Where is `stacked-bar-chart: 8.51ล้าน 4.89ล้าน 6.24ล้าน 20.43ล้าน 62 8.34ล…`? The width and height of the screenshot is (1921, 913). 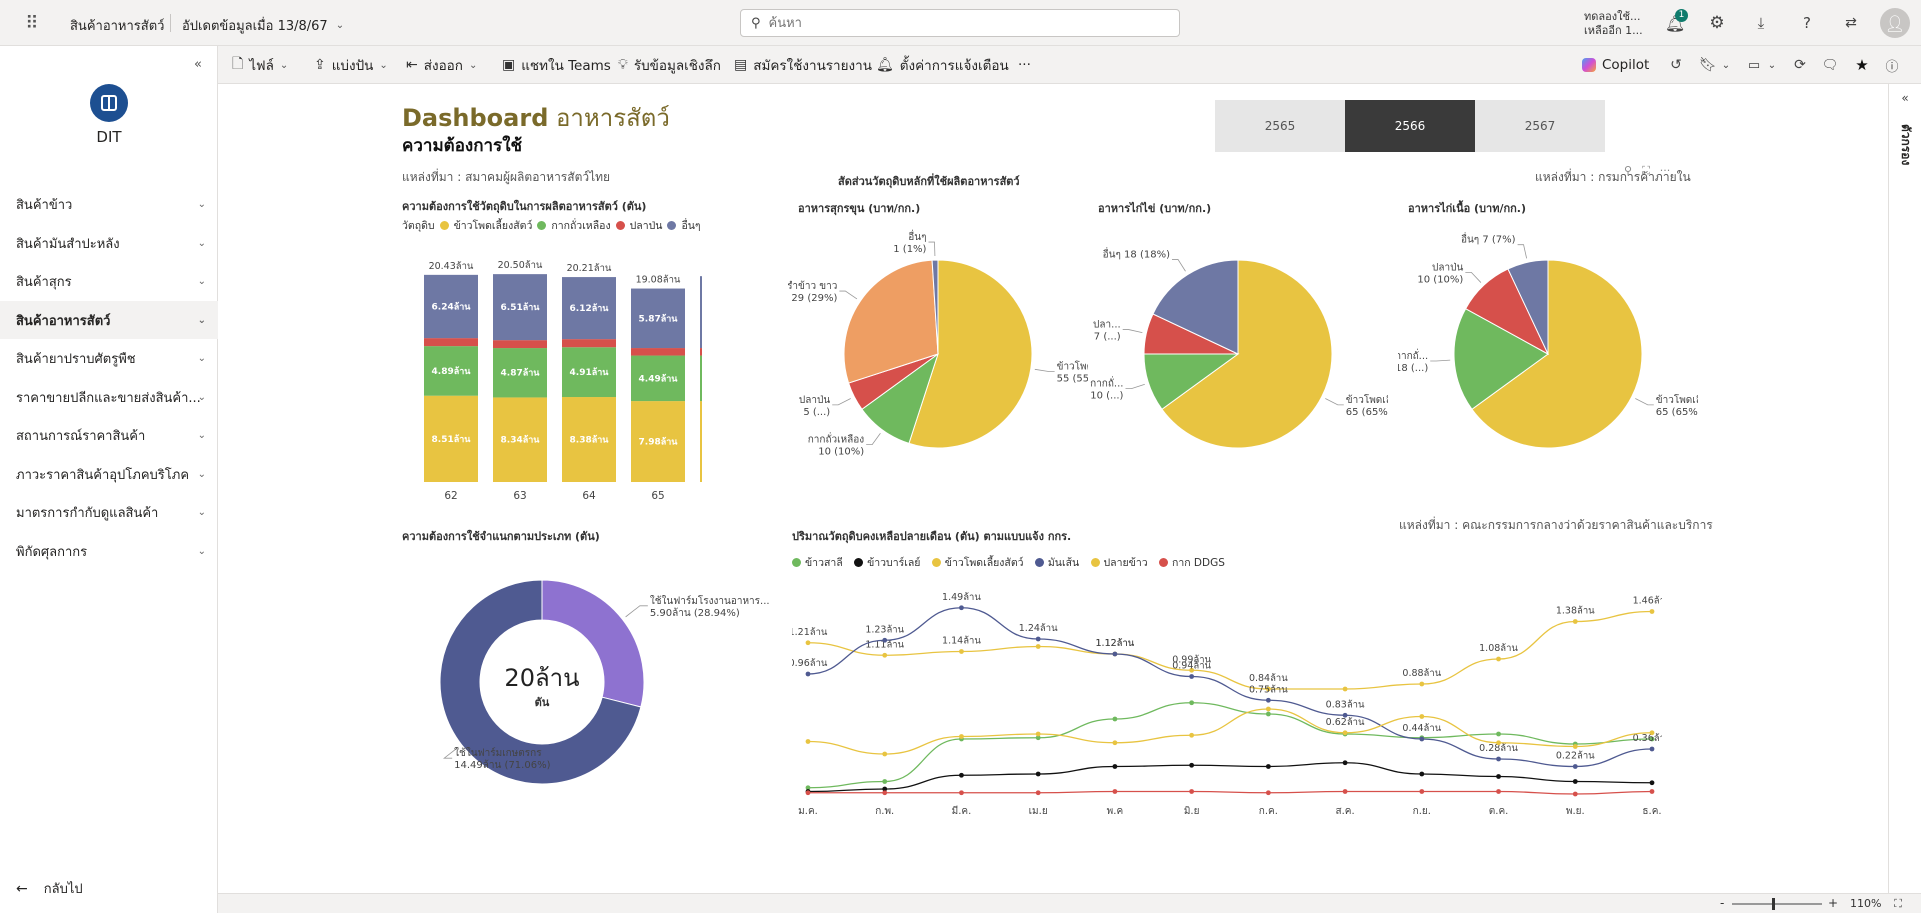 stacked-bar-chart: 8.51ล้าน 4.89ล้าน 6.24ล้าน 20.43ล้าน 62 8.34ล… is located at coordinates (552, 369).